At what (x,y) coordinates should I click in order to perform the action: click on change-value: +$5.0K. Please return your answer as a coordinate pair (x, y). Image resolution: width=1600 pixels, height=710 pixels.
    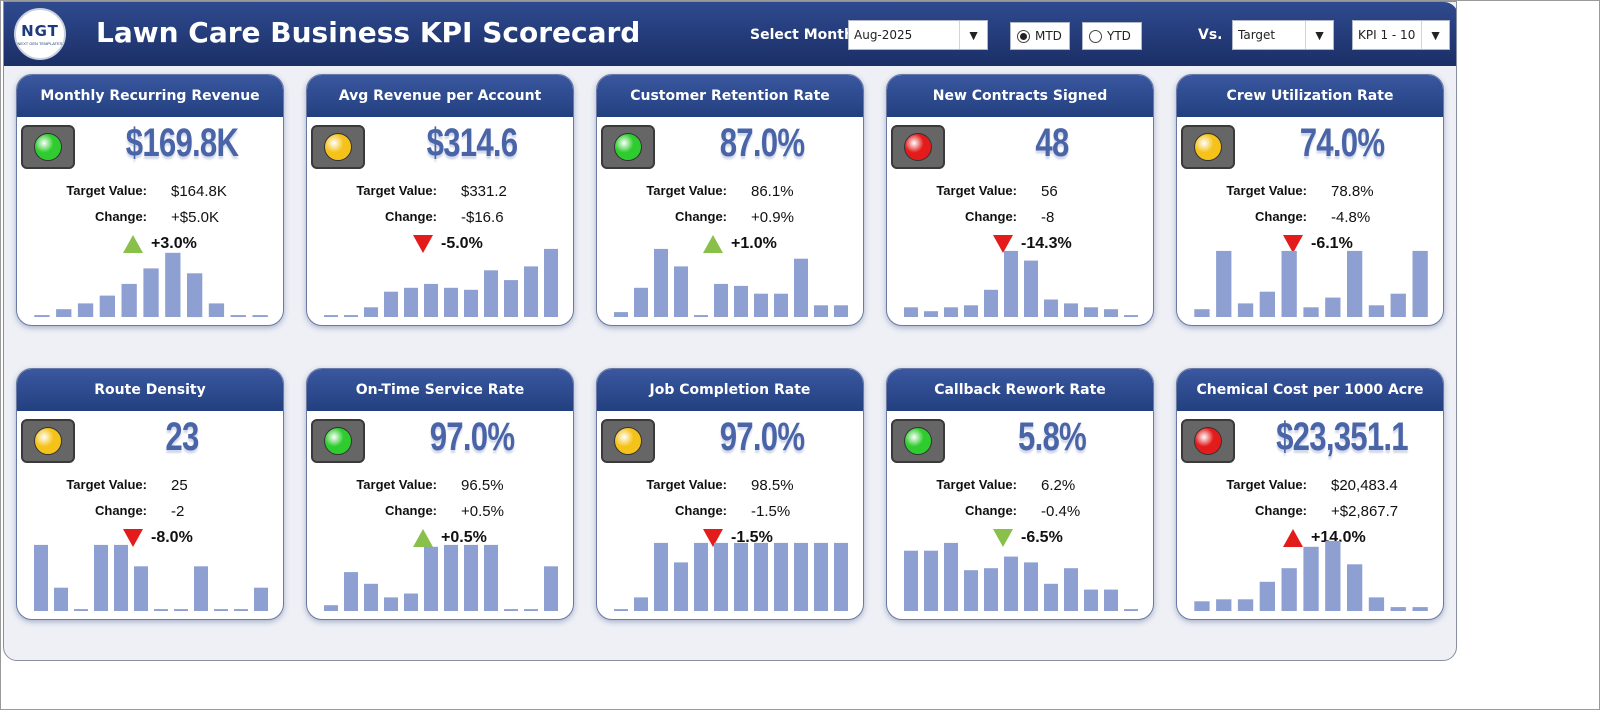
    Looking at the image, I should click on (195, 217).